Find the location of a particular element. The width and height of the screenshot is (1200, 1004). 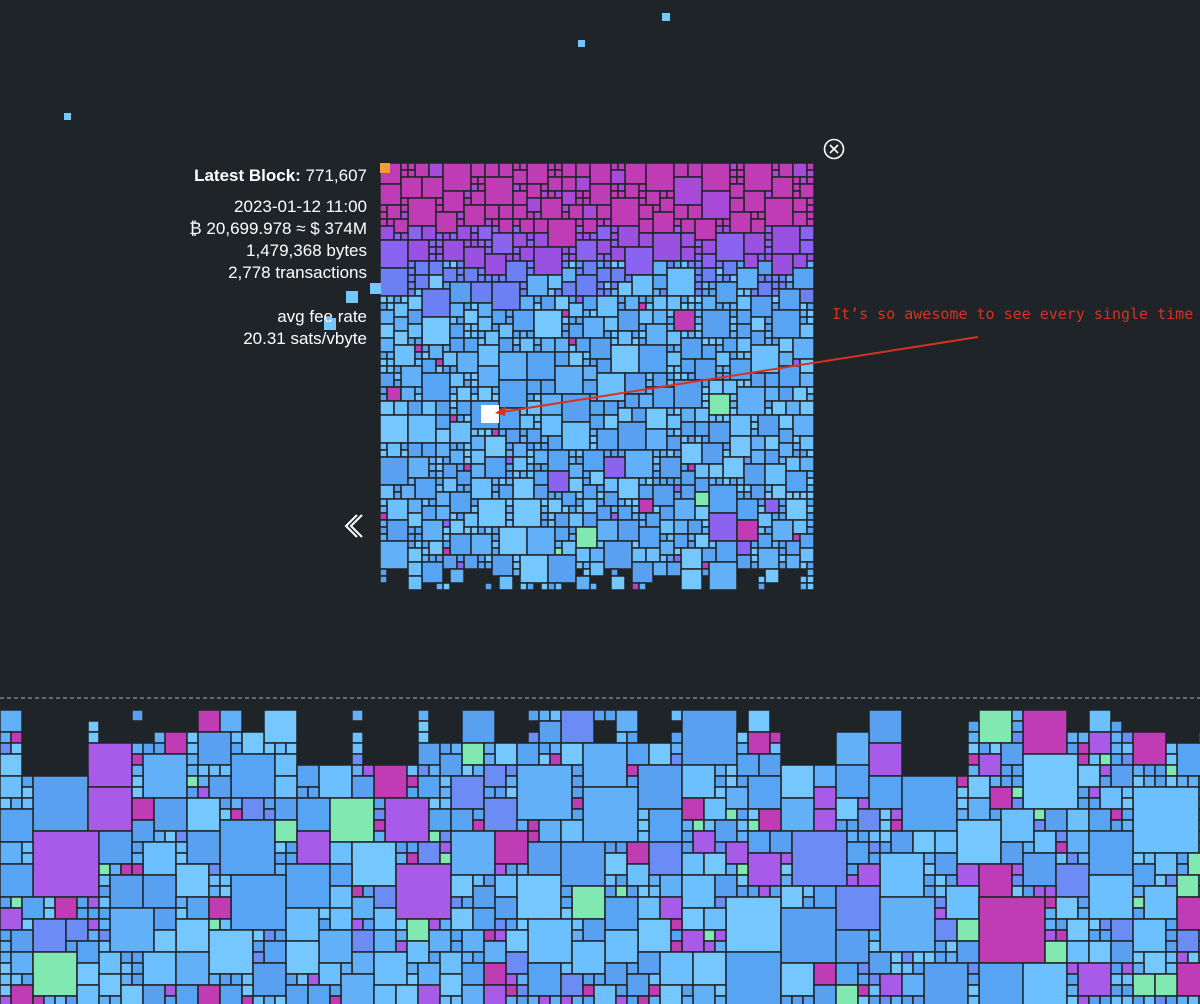

close-x is located at coordinates (834, 149).